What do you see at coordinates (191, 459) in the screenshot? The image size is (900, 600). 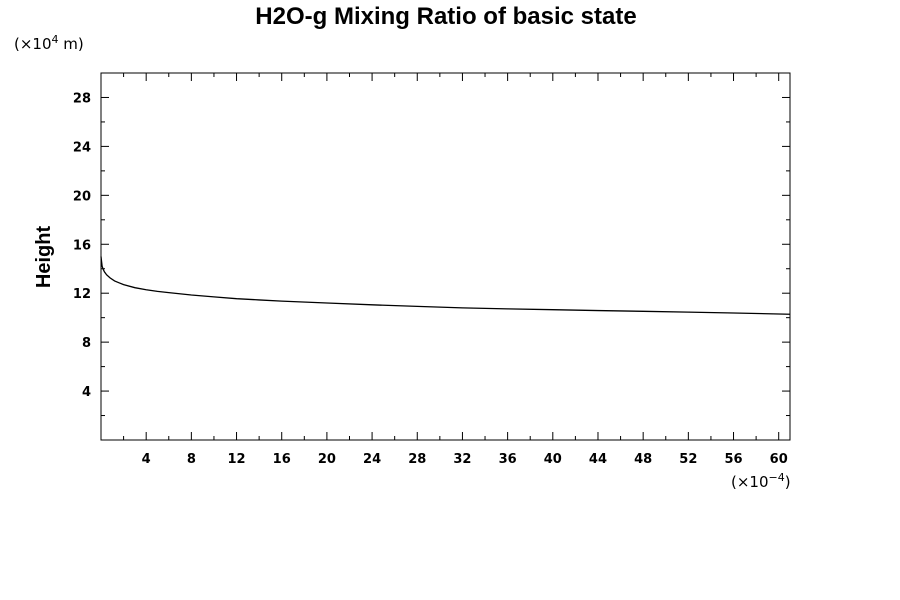 I see `x-tick-label: 8` at bounding box center [191, 459].